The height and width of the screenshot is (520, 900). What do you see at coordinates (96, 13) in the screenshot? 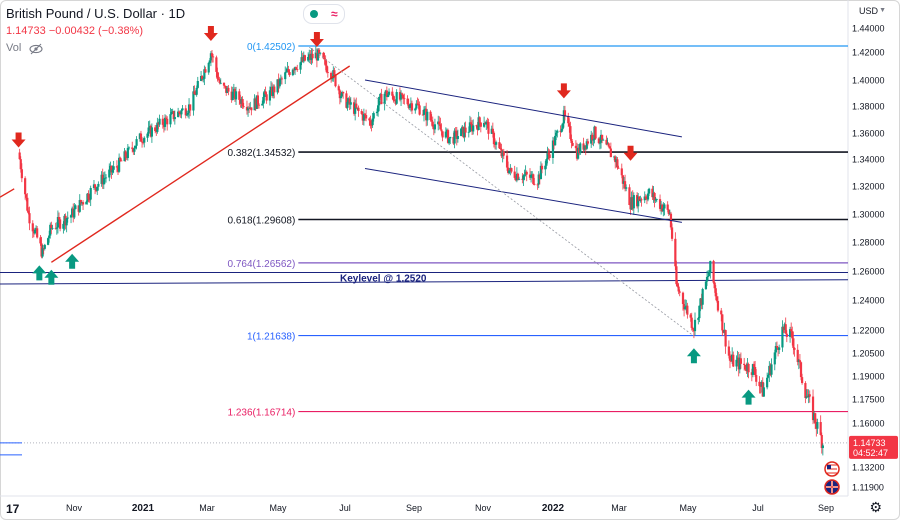
I see `symbol-title: British Pound / U.S. Dollar · 1D` at bounding box center [96, 13].